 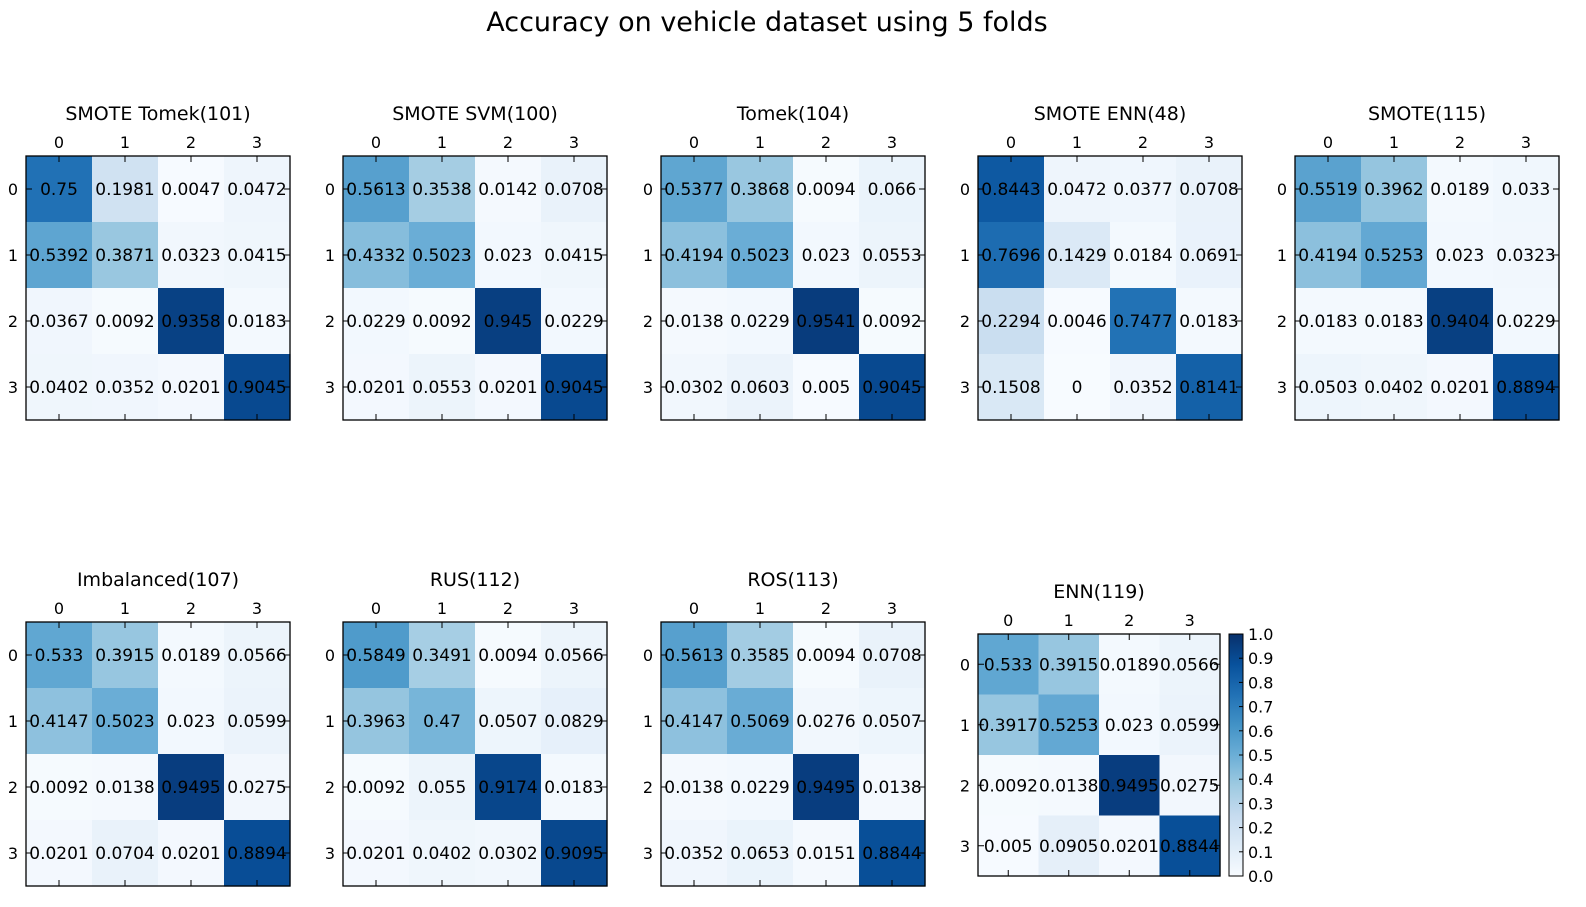 I want to click on cell-value-label: 0.0603, so click(x=759, y=388).